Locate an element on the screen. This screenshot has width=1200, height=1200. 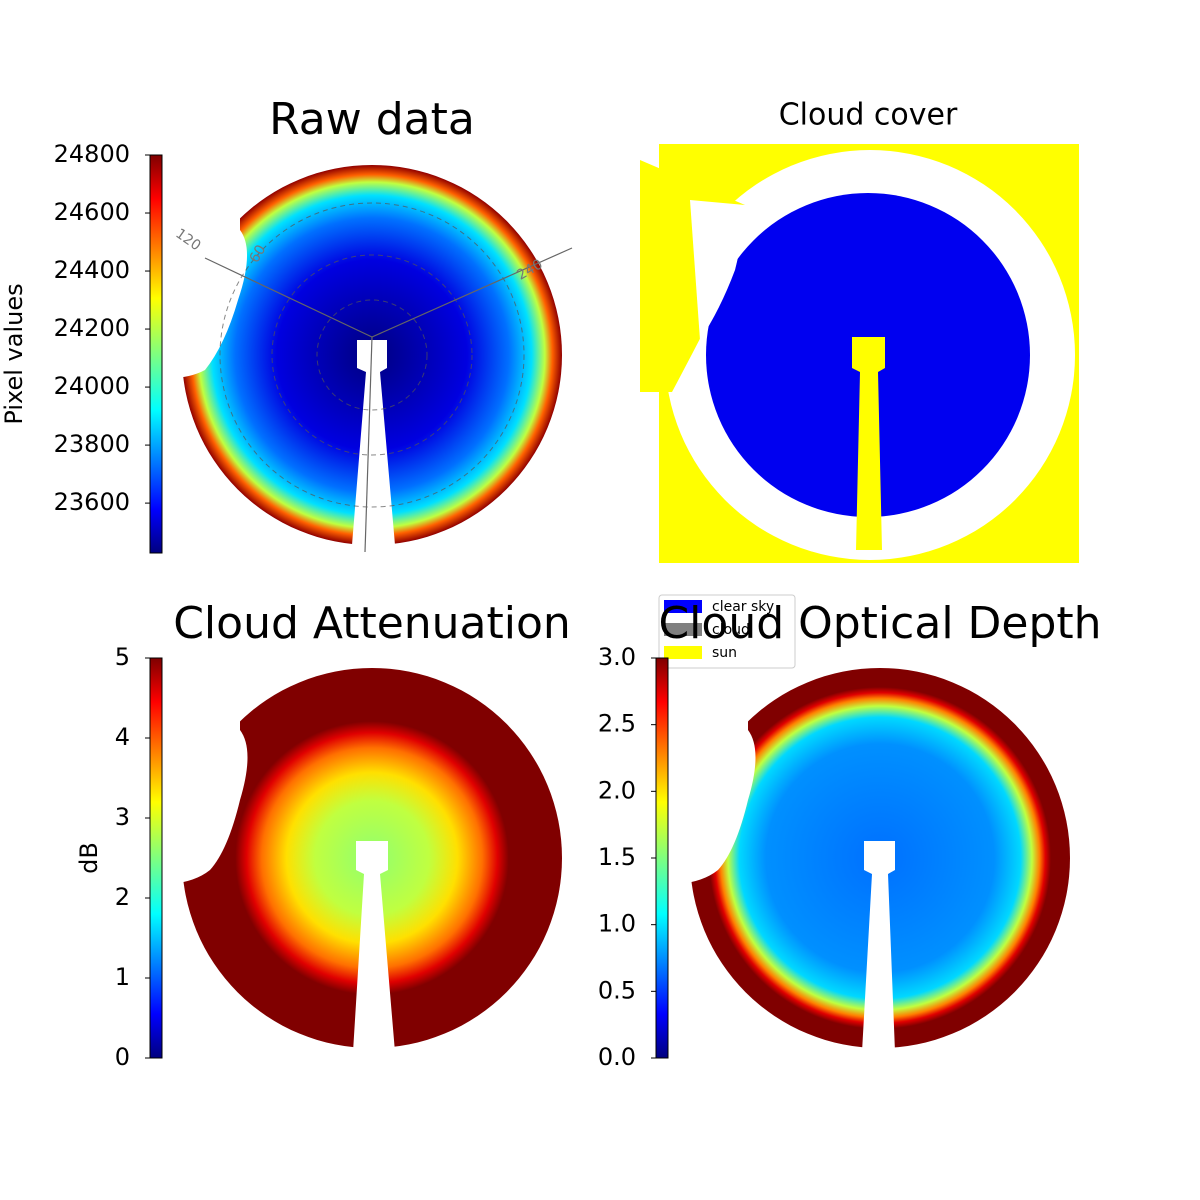
cloud-cover-image is located at coordinates (859, 353).